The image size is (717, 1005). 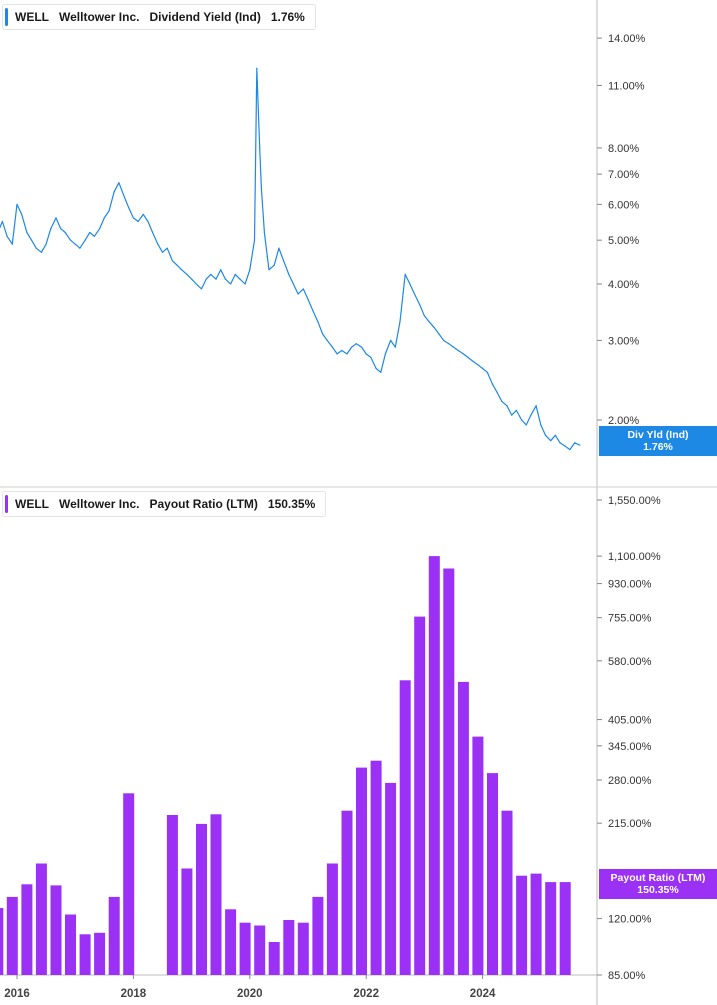 I want to click on payout-legend-ticker: WELL, so click(x=32, y=504).